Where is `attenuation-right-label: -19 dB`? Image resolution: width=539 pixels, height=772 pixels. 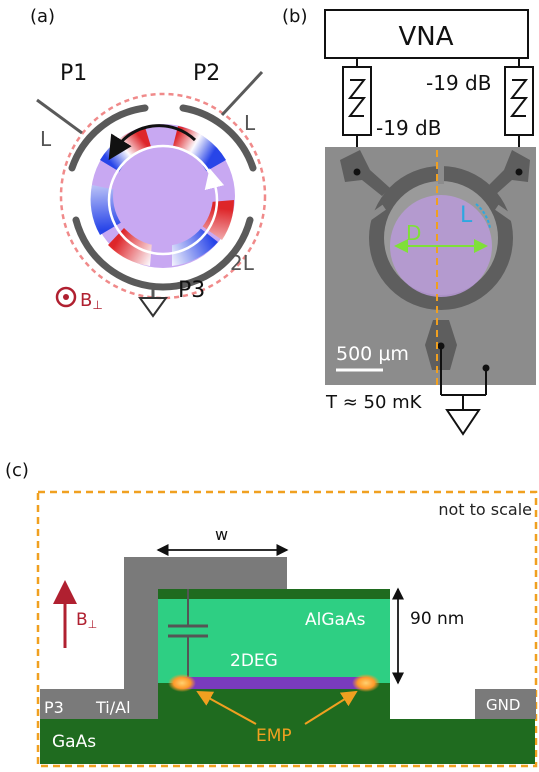 attenuation-right-label: -19 dB is located at coordinates (458, 83).